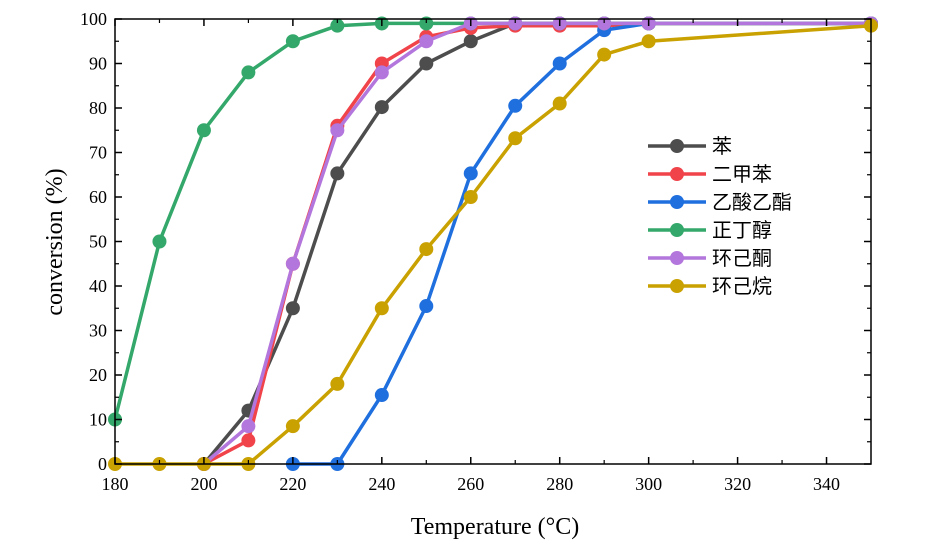  Describe the element at coordinates (737, 484) in the screenshot. I see `x-tick-label: 320` at that location.